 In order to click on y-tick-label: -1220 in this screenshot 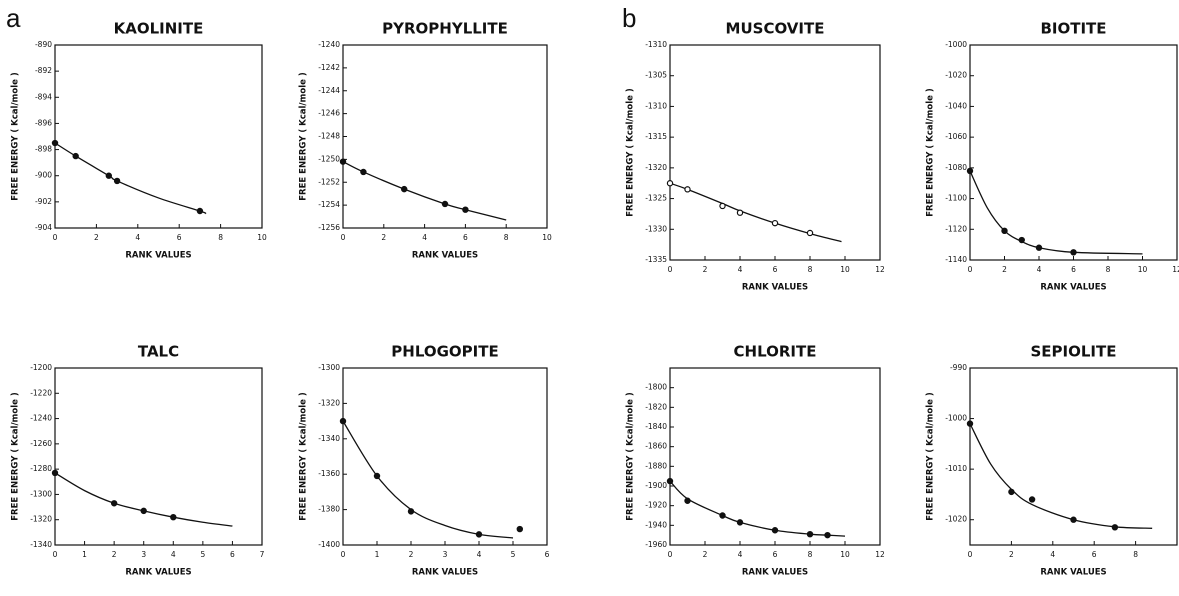, I will do `click(41, 392)`.